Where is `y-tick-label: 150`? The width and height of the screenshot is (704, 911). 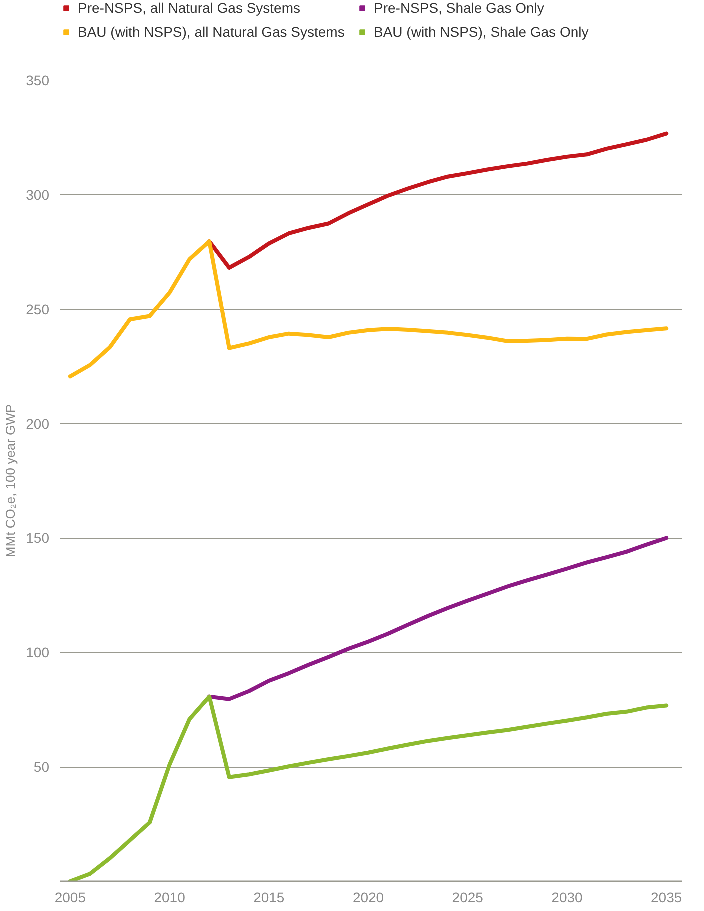 y-tick-label: 150 is located at coordinates (38, 538).